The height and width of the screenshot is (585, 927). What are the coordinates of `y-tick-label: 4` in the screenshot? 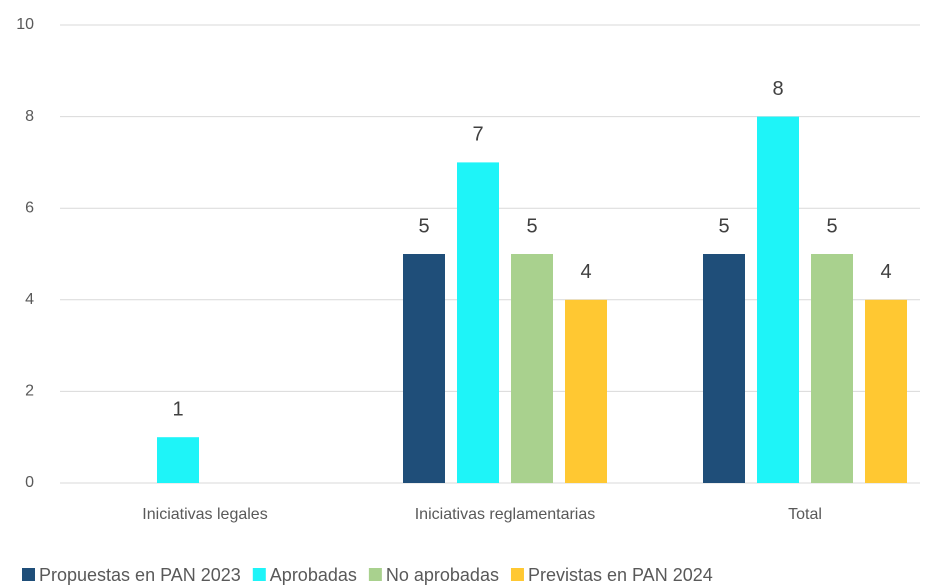 It's located at (29, 299).